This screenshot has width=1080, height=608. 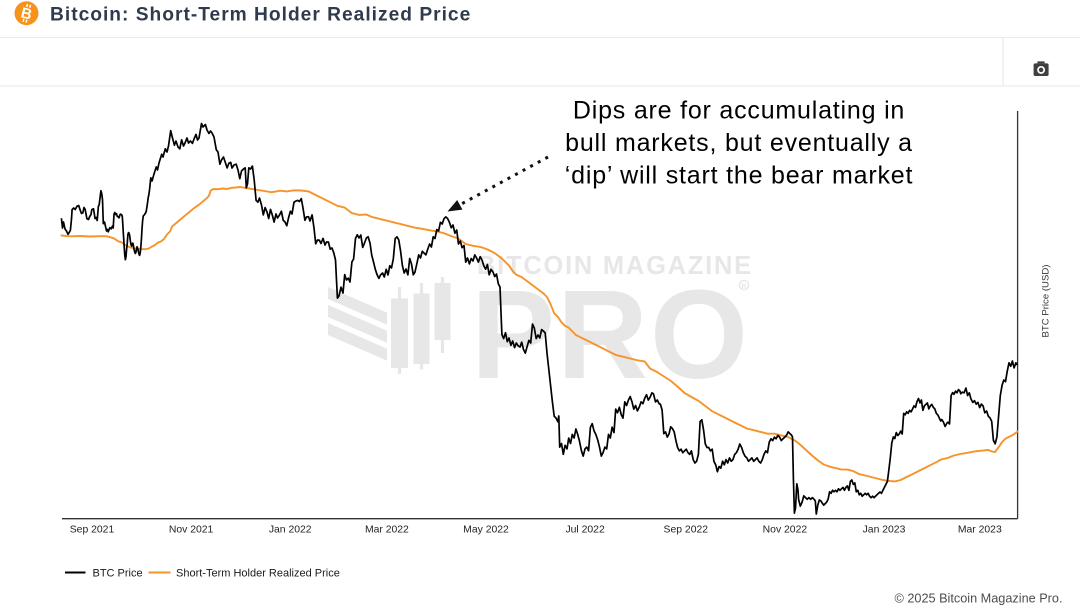 I want to click on svg-text: R, so click(x=744, y=286).